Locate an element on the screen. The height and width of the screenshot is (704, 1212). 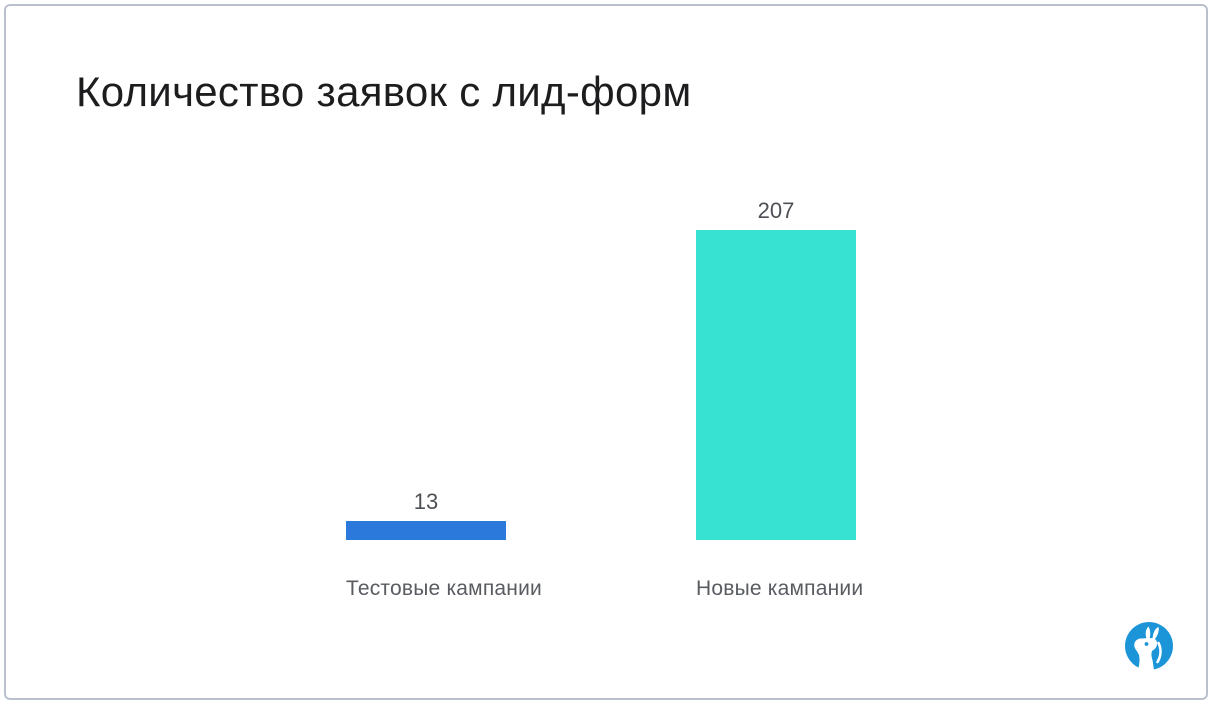
bar-group-test-campaigns: 13 is located at coordinates (426, 514).